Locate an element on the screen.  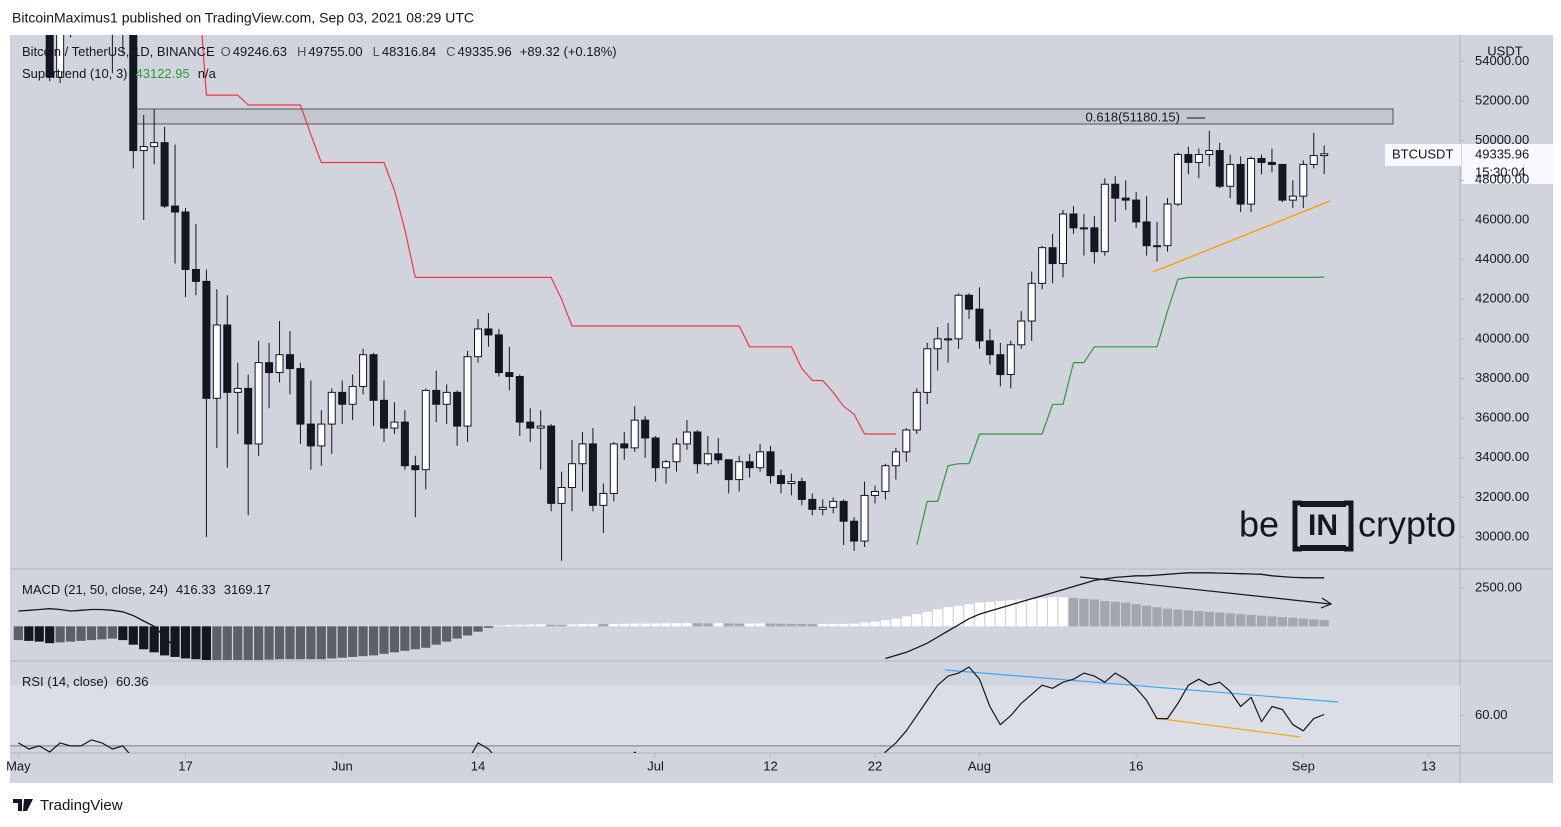
y-tick-label: 40000.00 is located at coordinates (1502, 337).